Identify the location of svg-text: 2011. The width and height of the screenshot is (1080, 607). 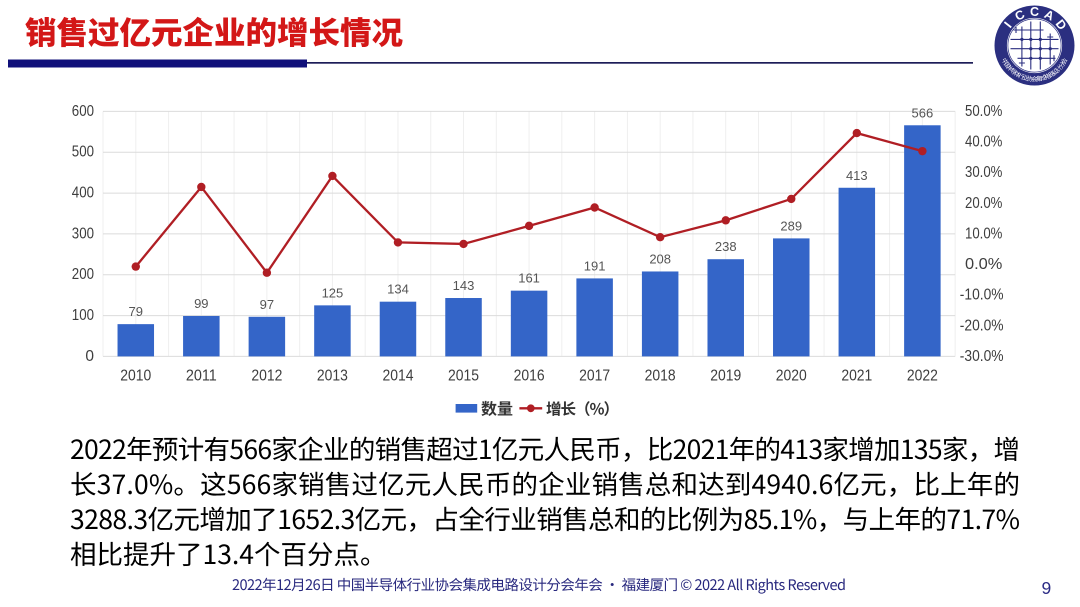
(201, 376).